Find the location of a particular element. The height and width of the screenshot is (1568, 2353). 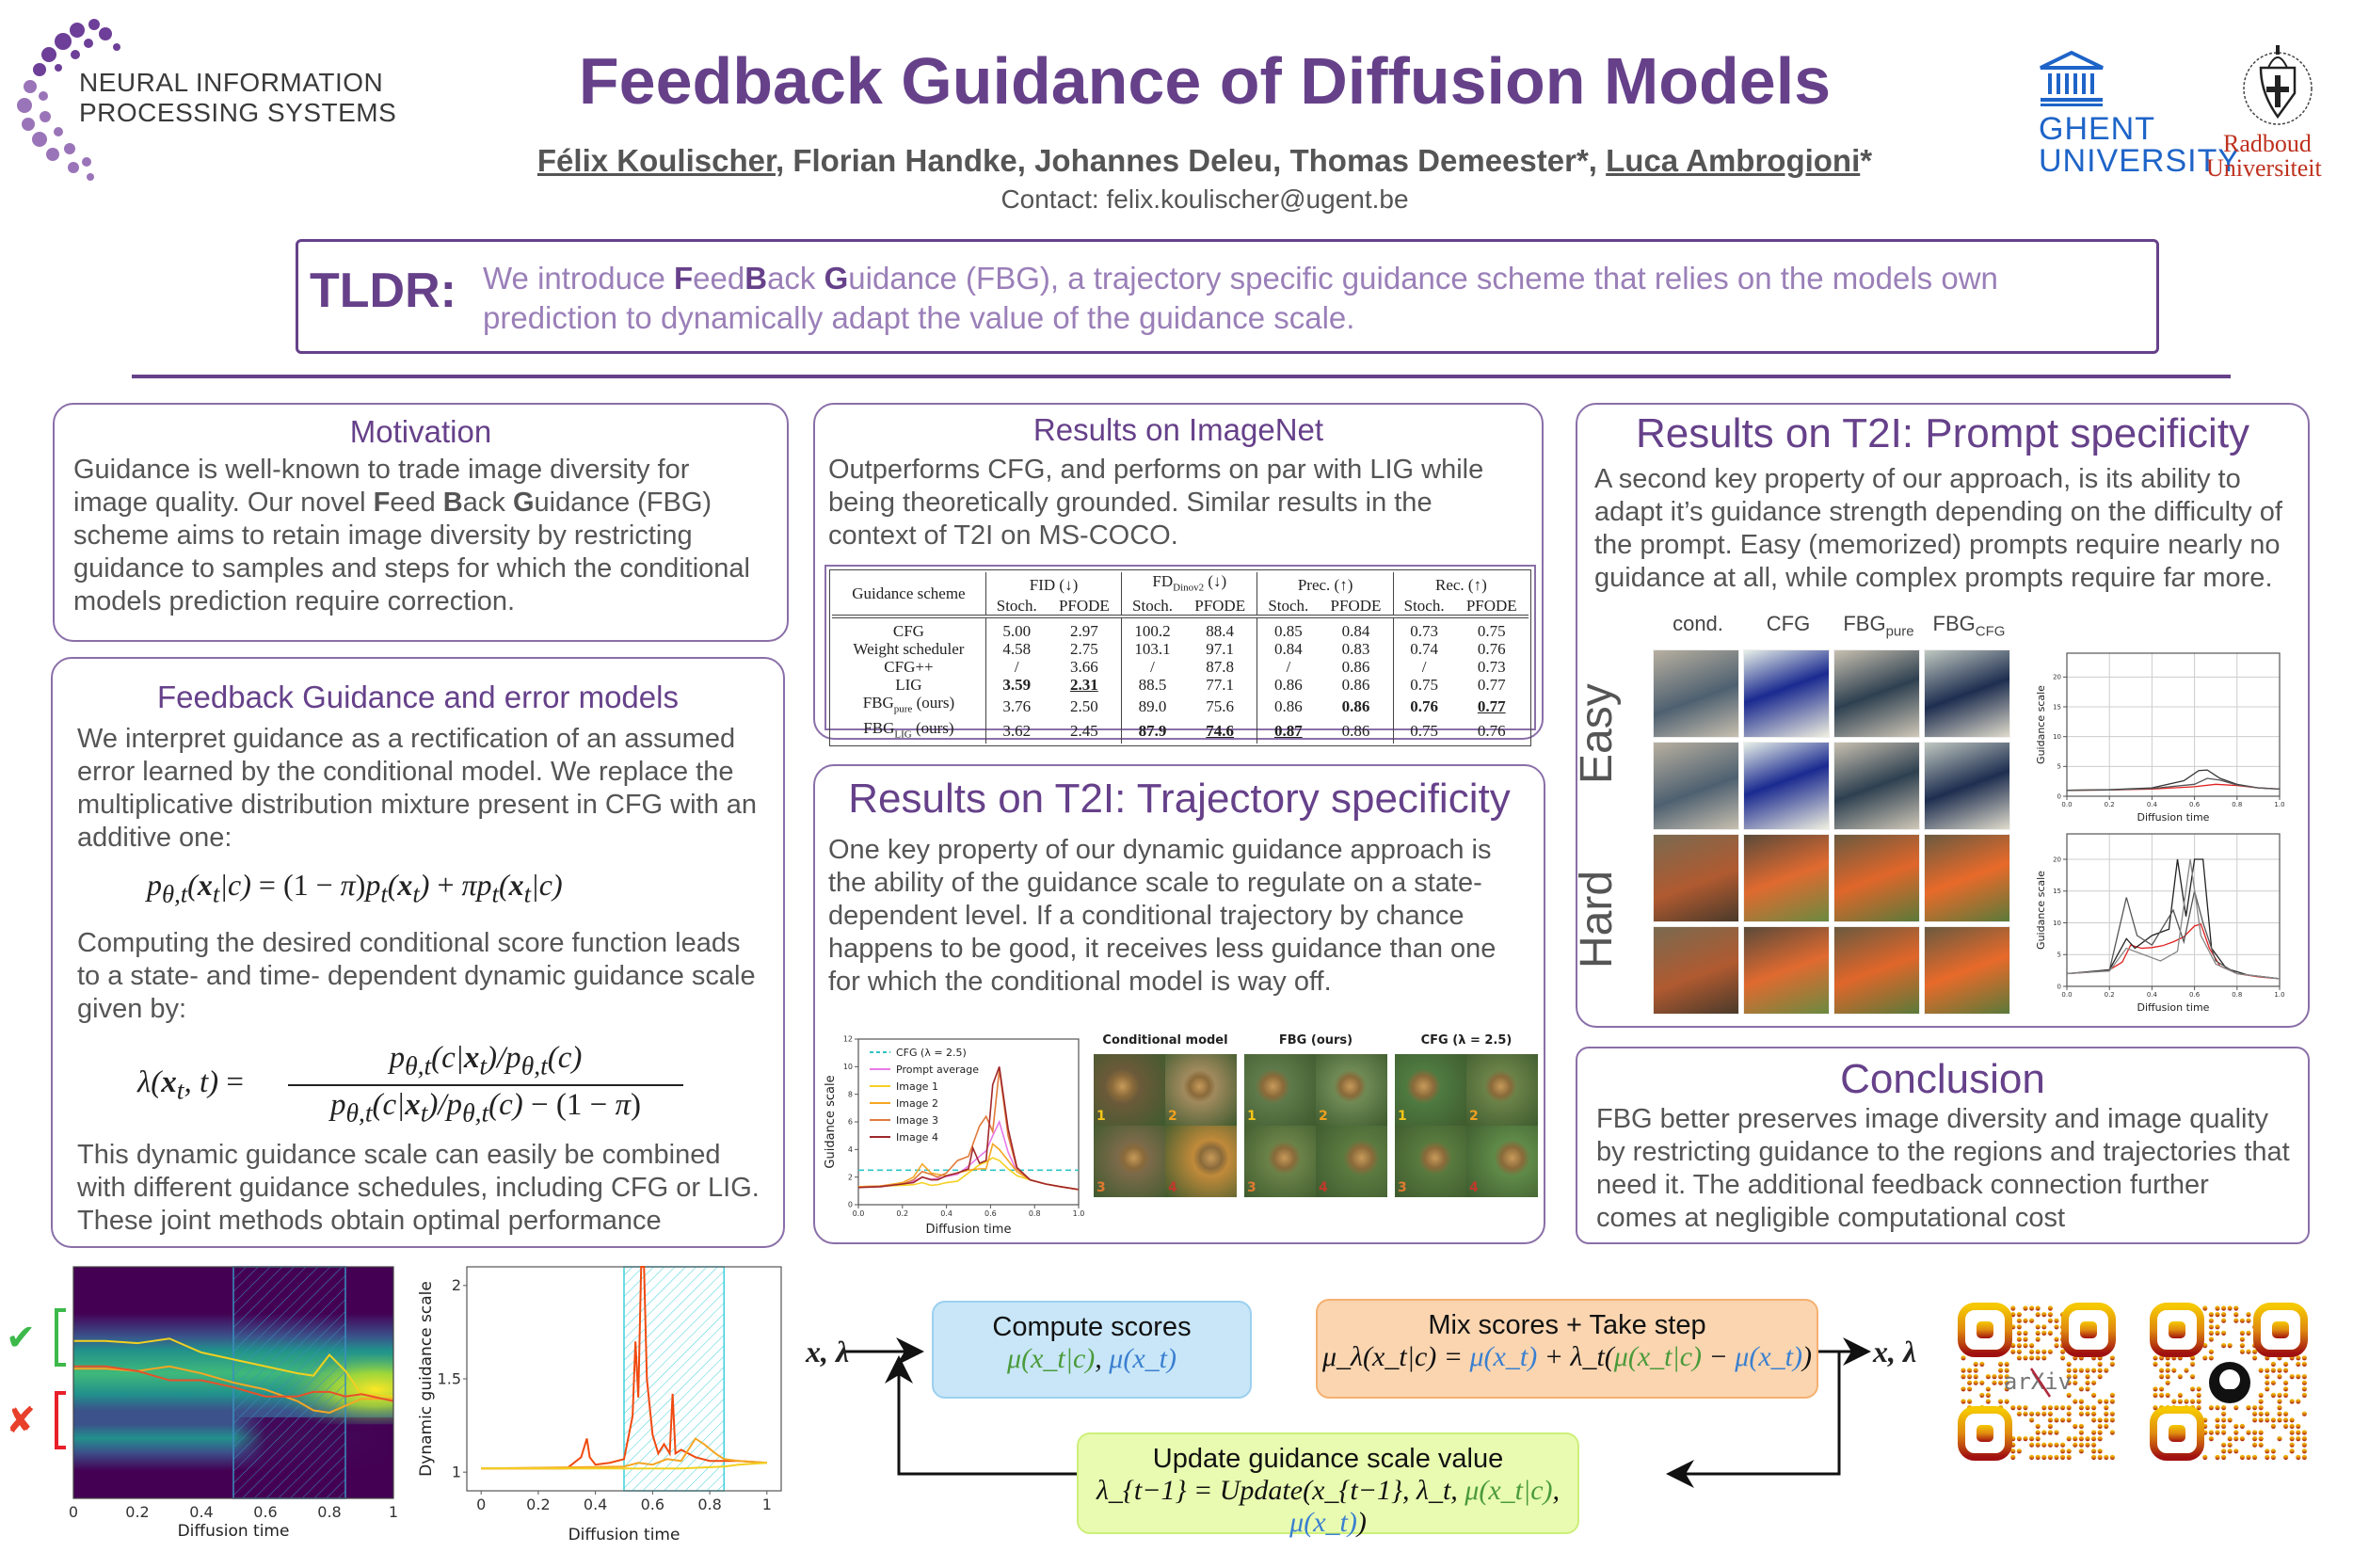

snail-image: 1 is located at coordinates (1130, 1090).